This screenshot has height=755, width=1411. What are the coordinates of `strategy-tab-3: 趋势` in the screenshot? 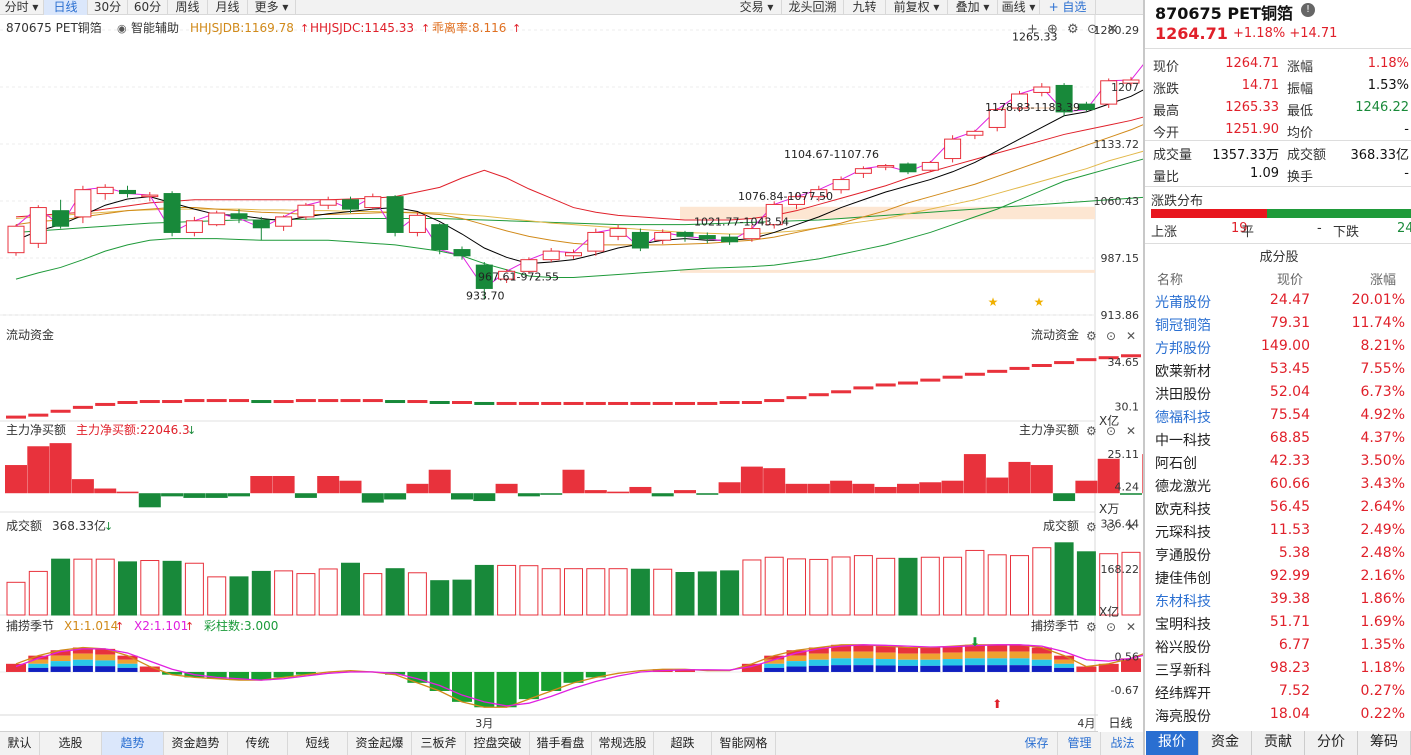 It's located at (133, 743).